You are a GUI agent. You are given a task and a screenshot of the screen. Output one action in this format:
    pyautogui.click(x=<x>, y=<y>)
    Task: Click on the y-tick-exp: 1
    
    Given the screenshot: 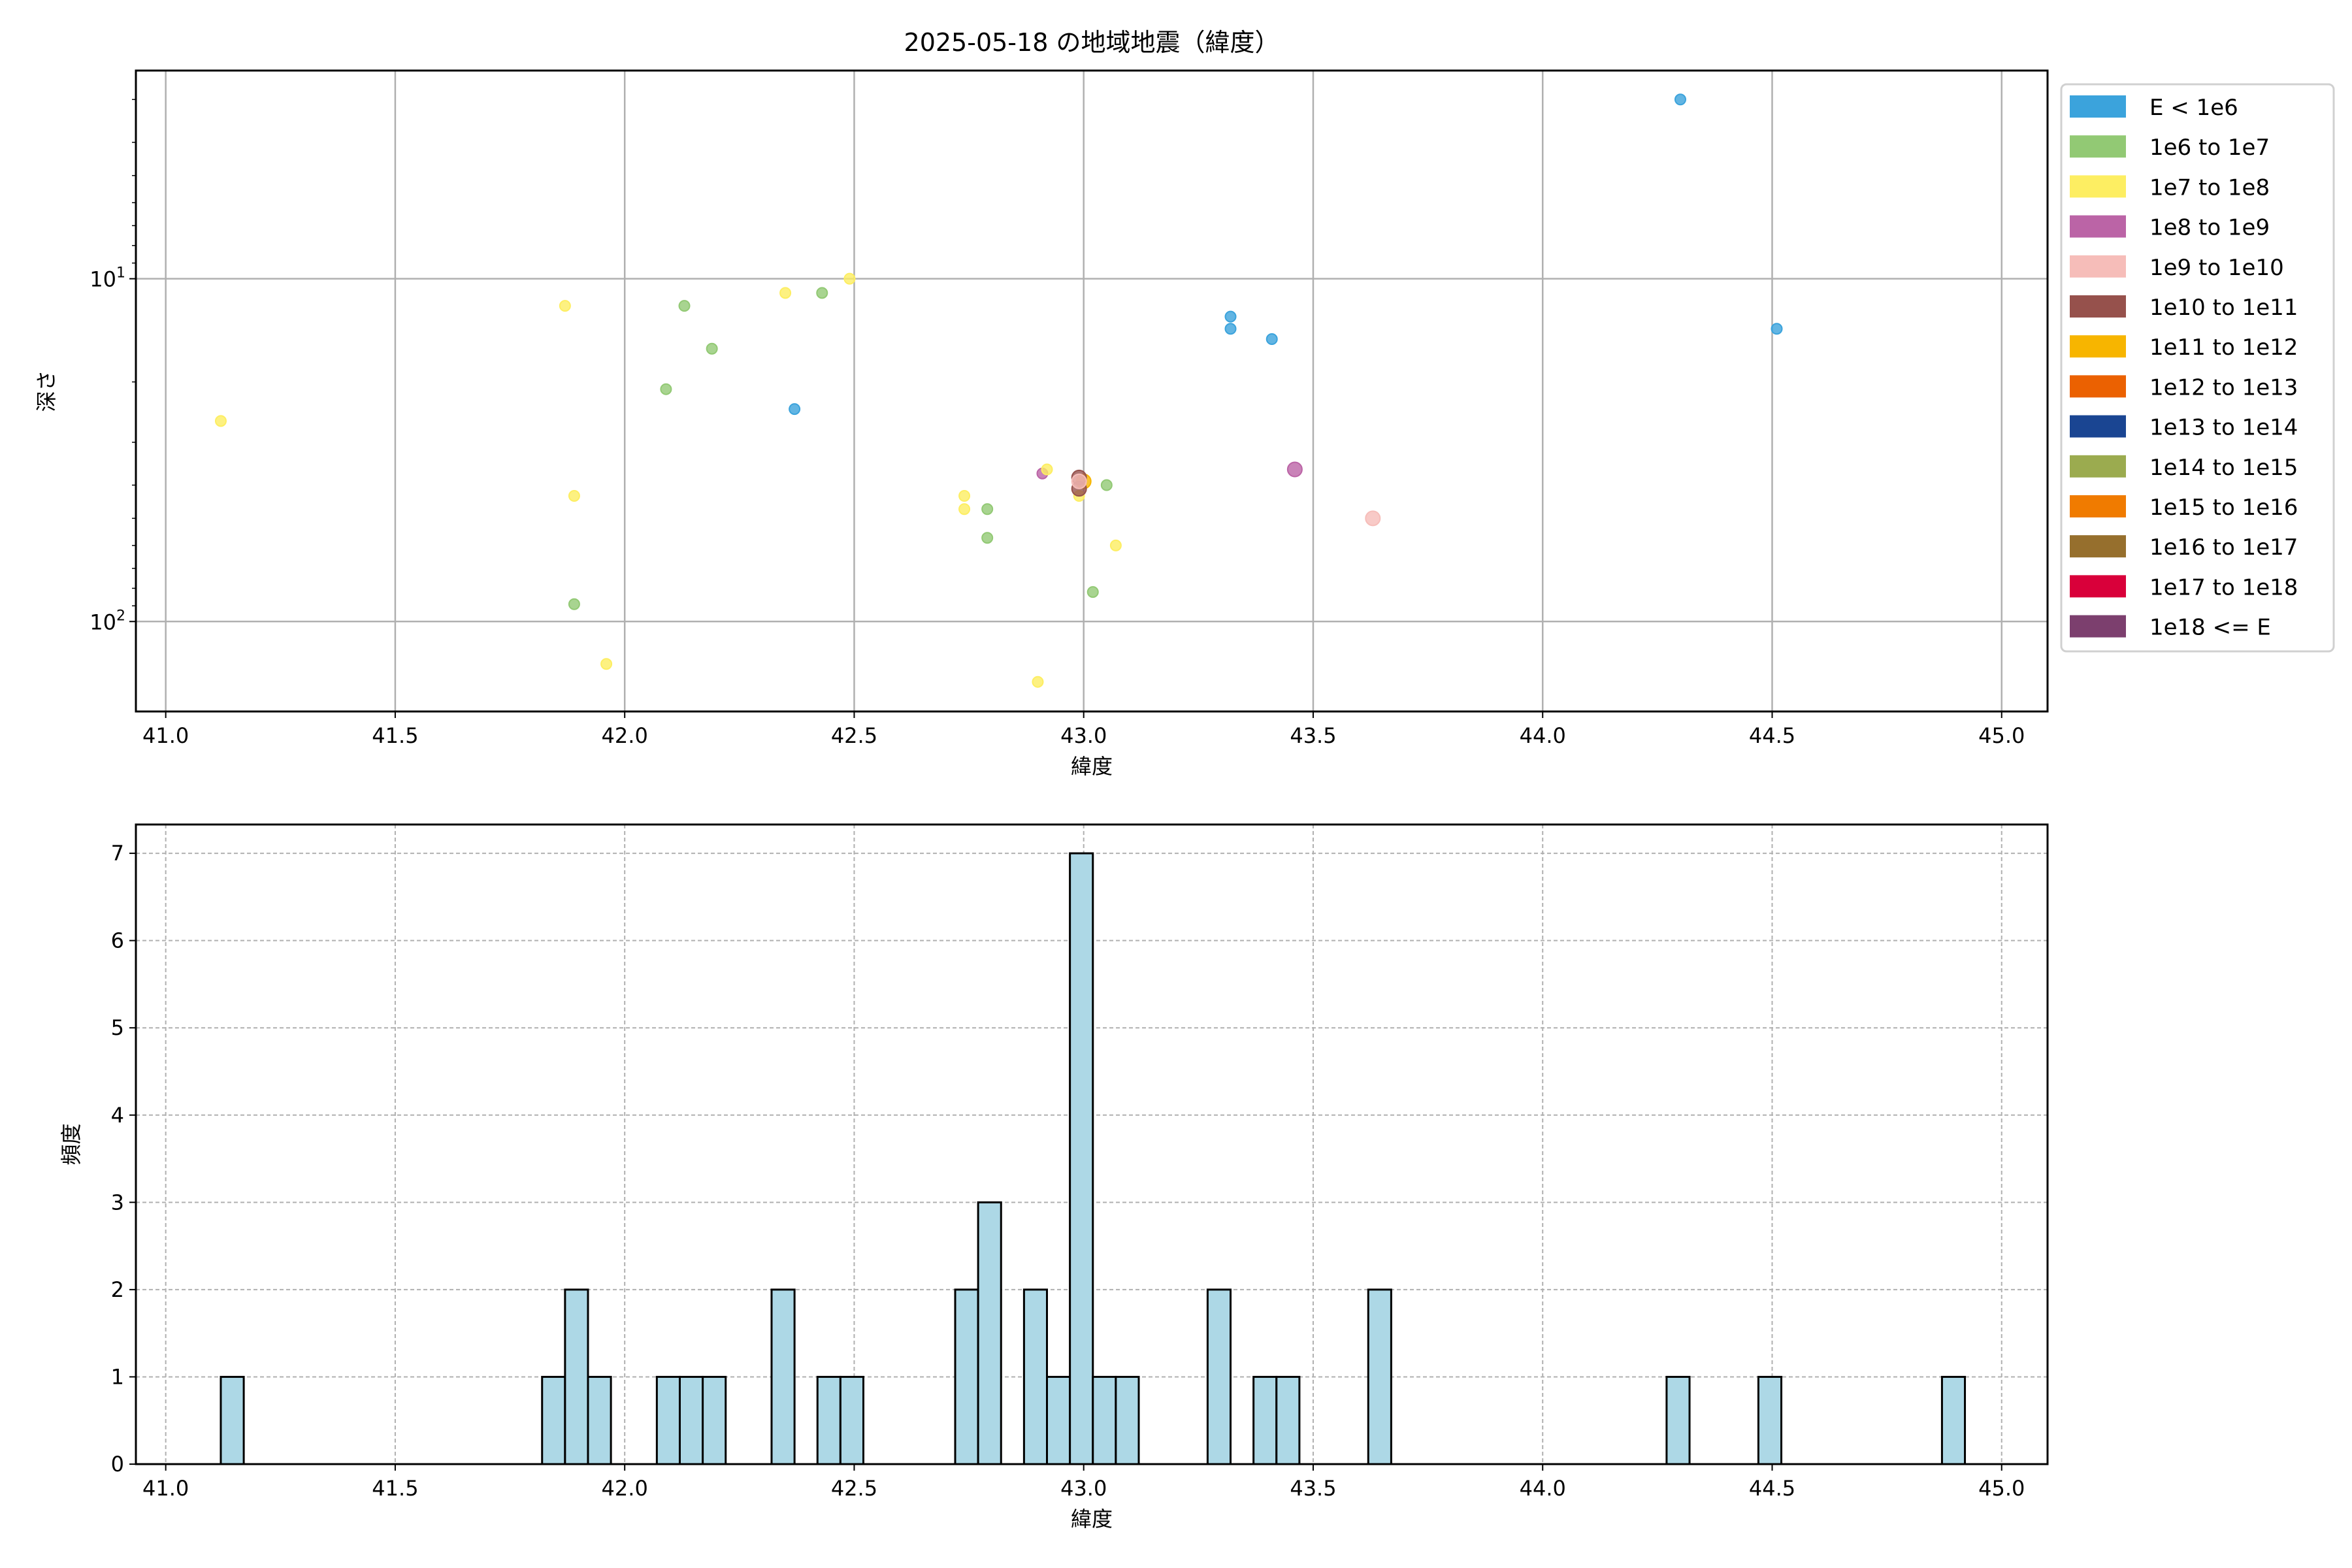 What is the action you would take?
    pyautogui.click(x=120, y=273)
    